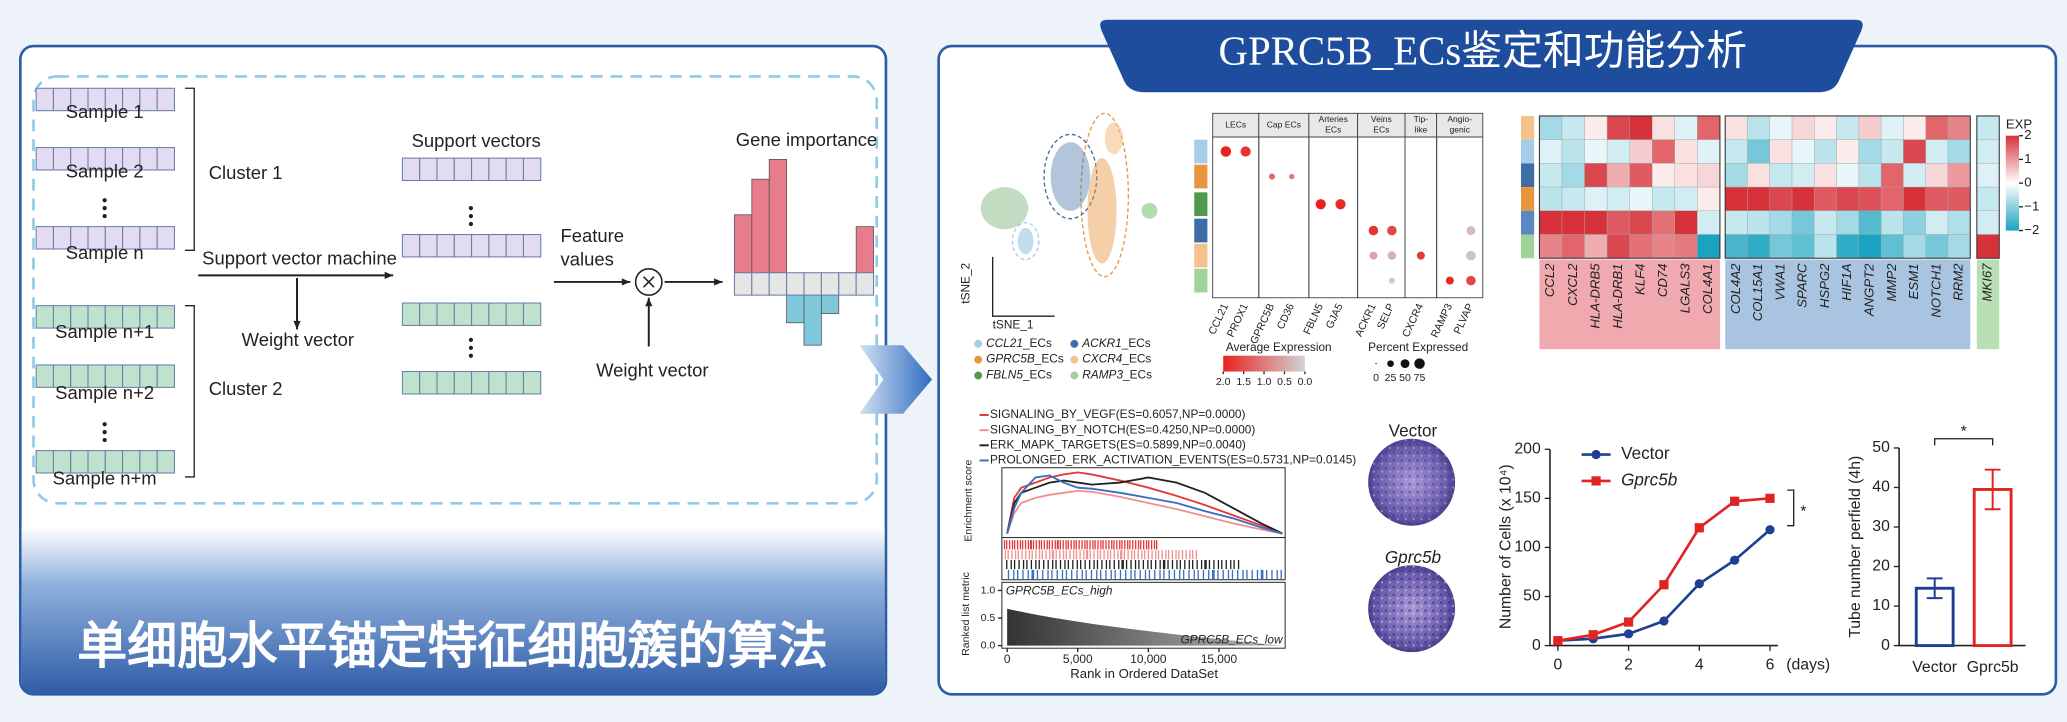 Image resolution: width=2067 pixels, height=722 pixels. What do you see at coordinates (1219, 659) in the screenshot?
I see `gsea-x-tick-label: 15,000` at bounding box center [1219, 659].